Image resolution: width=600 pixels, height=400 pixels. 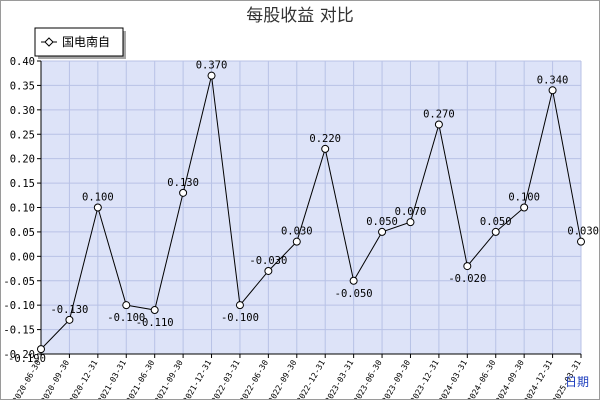 What do you see at coordinates (169, 378) in the screenshot?
I see `x-tick-label: 2021-09-30` at bounding box center [169, 378].